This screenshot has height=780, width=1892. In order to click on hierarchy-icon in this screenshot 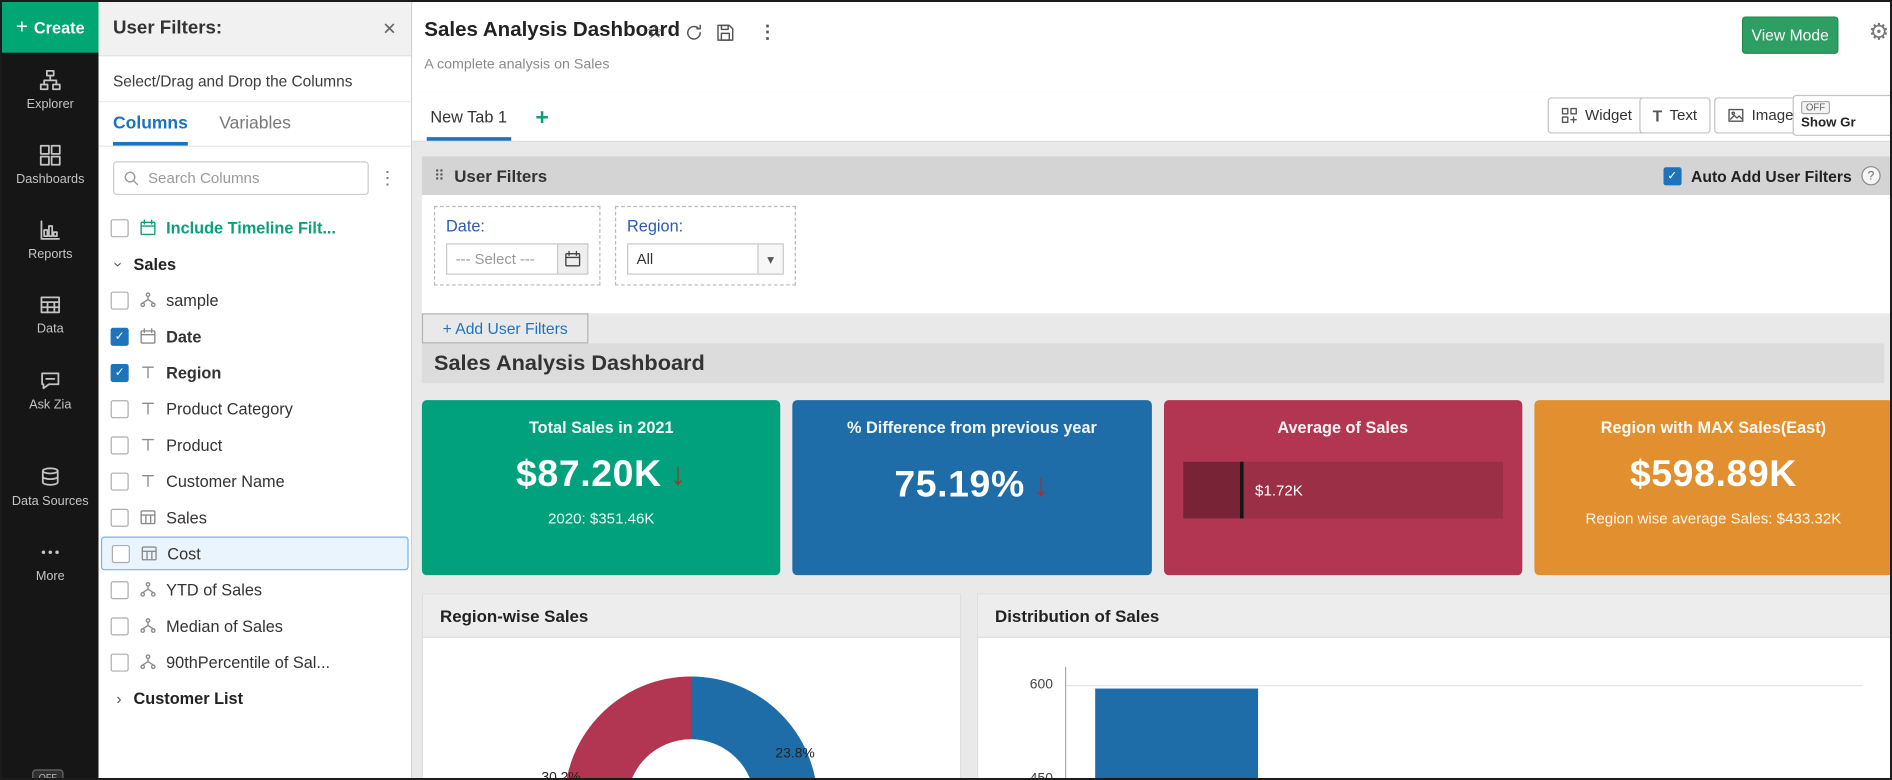, I will do `click(147, 625)`.